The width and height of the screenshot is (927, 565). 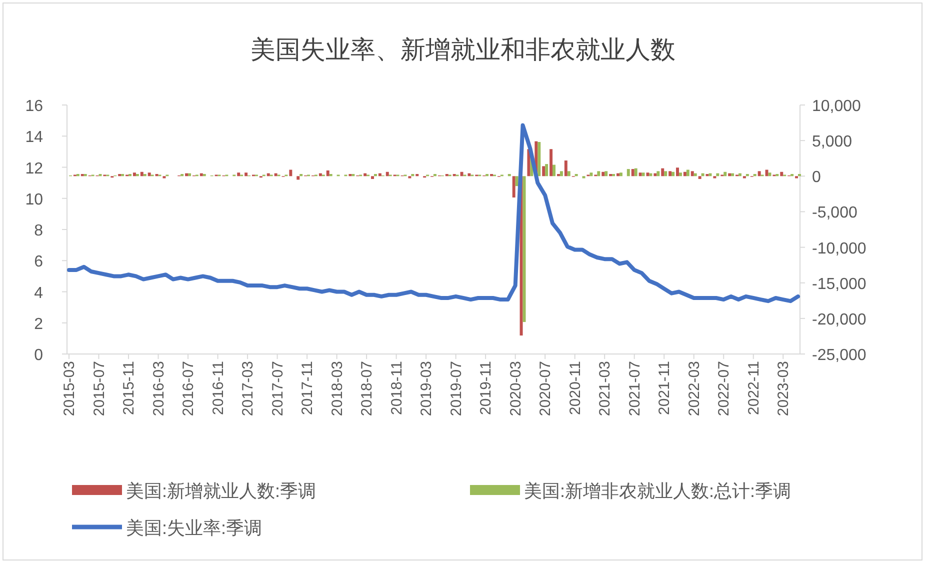 I want to click on y2-tick-label: -10,000, so click(x=839, y=249).